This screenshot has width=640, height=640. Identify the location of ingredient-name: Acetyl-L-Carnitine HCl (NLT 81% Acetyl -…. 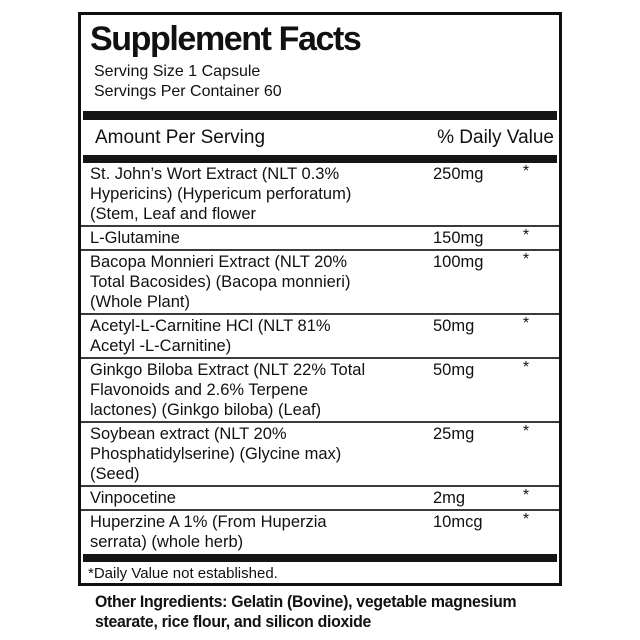
(210, 336).